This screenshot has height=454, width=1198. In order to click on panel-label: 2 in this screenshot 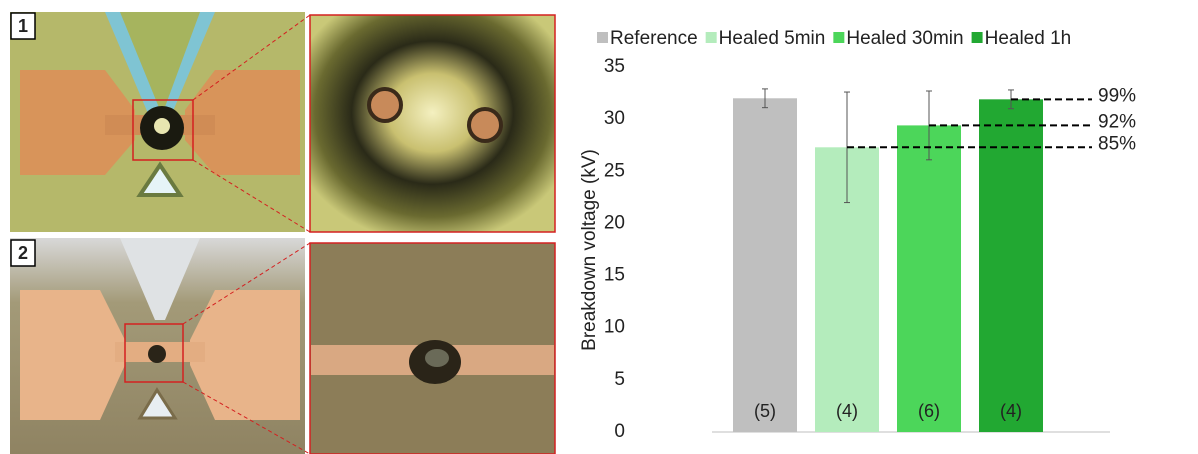, I will do `click(23, 253)`.